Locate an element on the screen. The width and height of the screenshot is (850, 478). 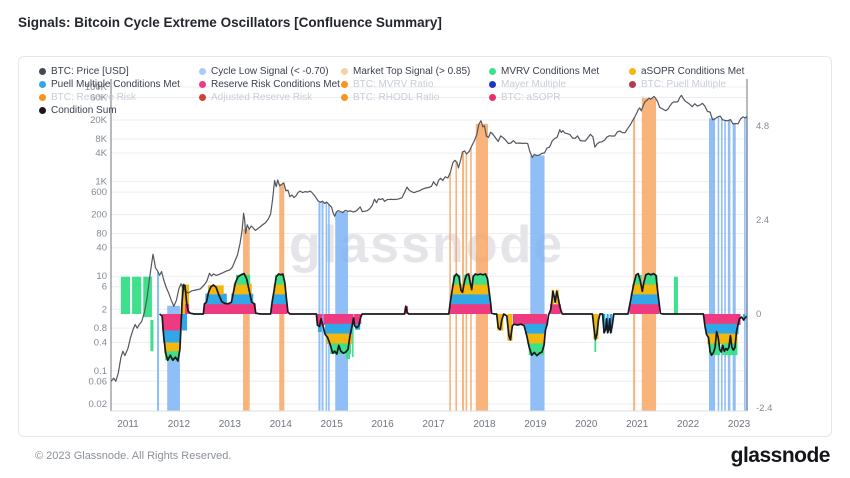
x-axis-year-label: 2021 is located at coordinates (637, 424).